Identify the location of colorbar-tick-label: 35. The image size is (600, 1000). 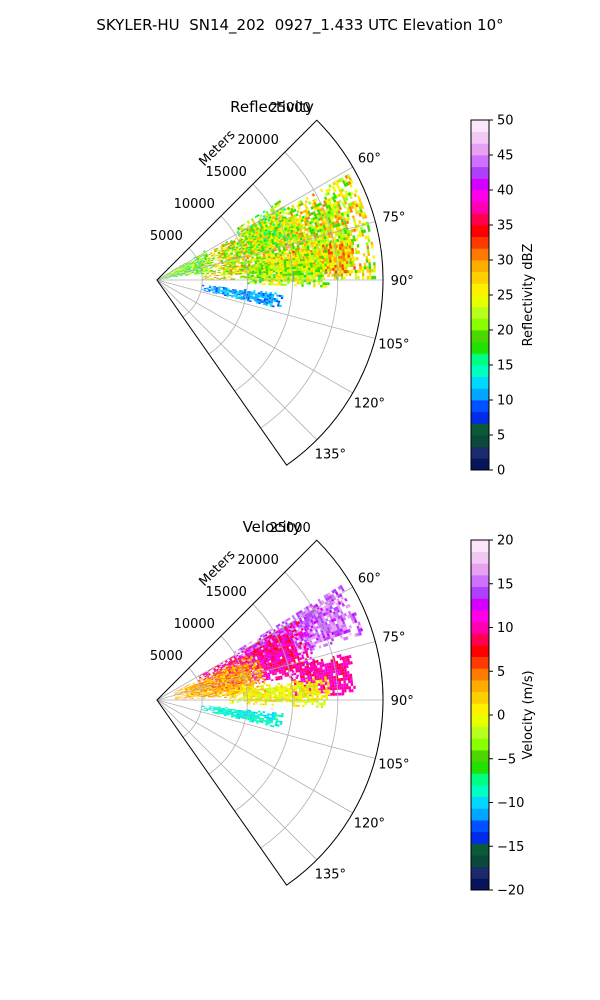
(505, 226).